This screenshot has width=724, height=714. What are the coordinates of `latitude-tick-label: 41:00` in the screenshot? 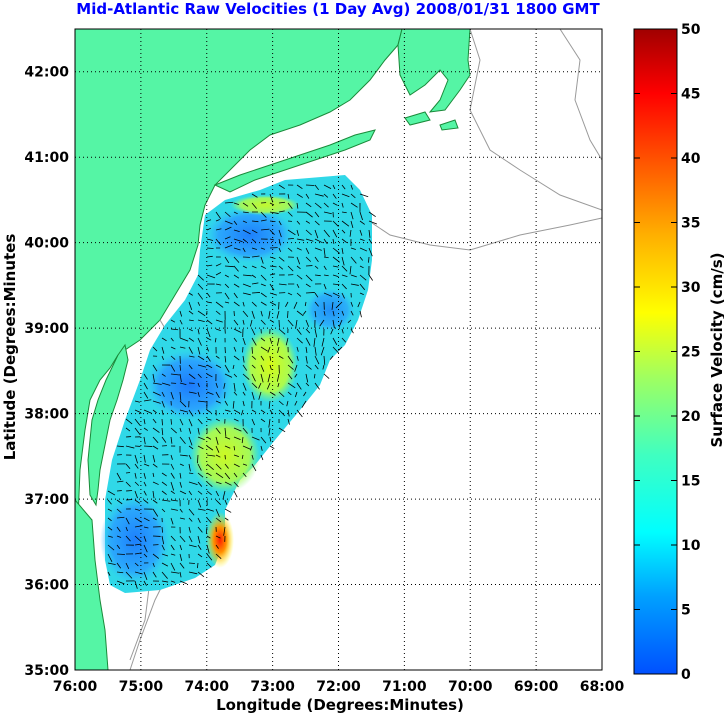 It's located at (46, 158).